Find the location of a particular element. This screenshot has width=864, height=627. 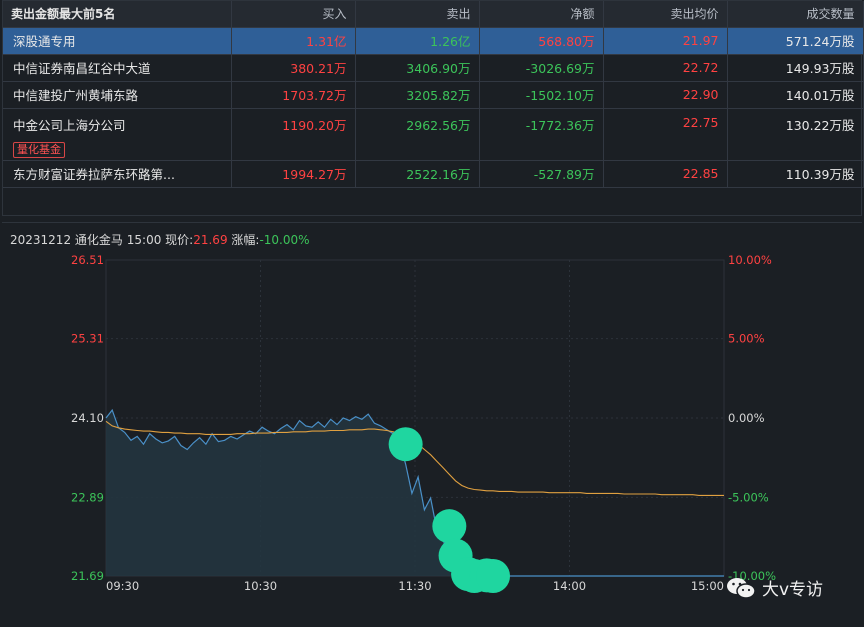

header-net: 净额 is located at coordinates (541, 14).